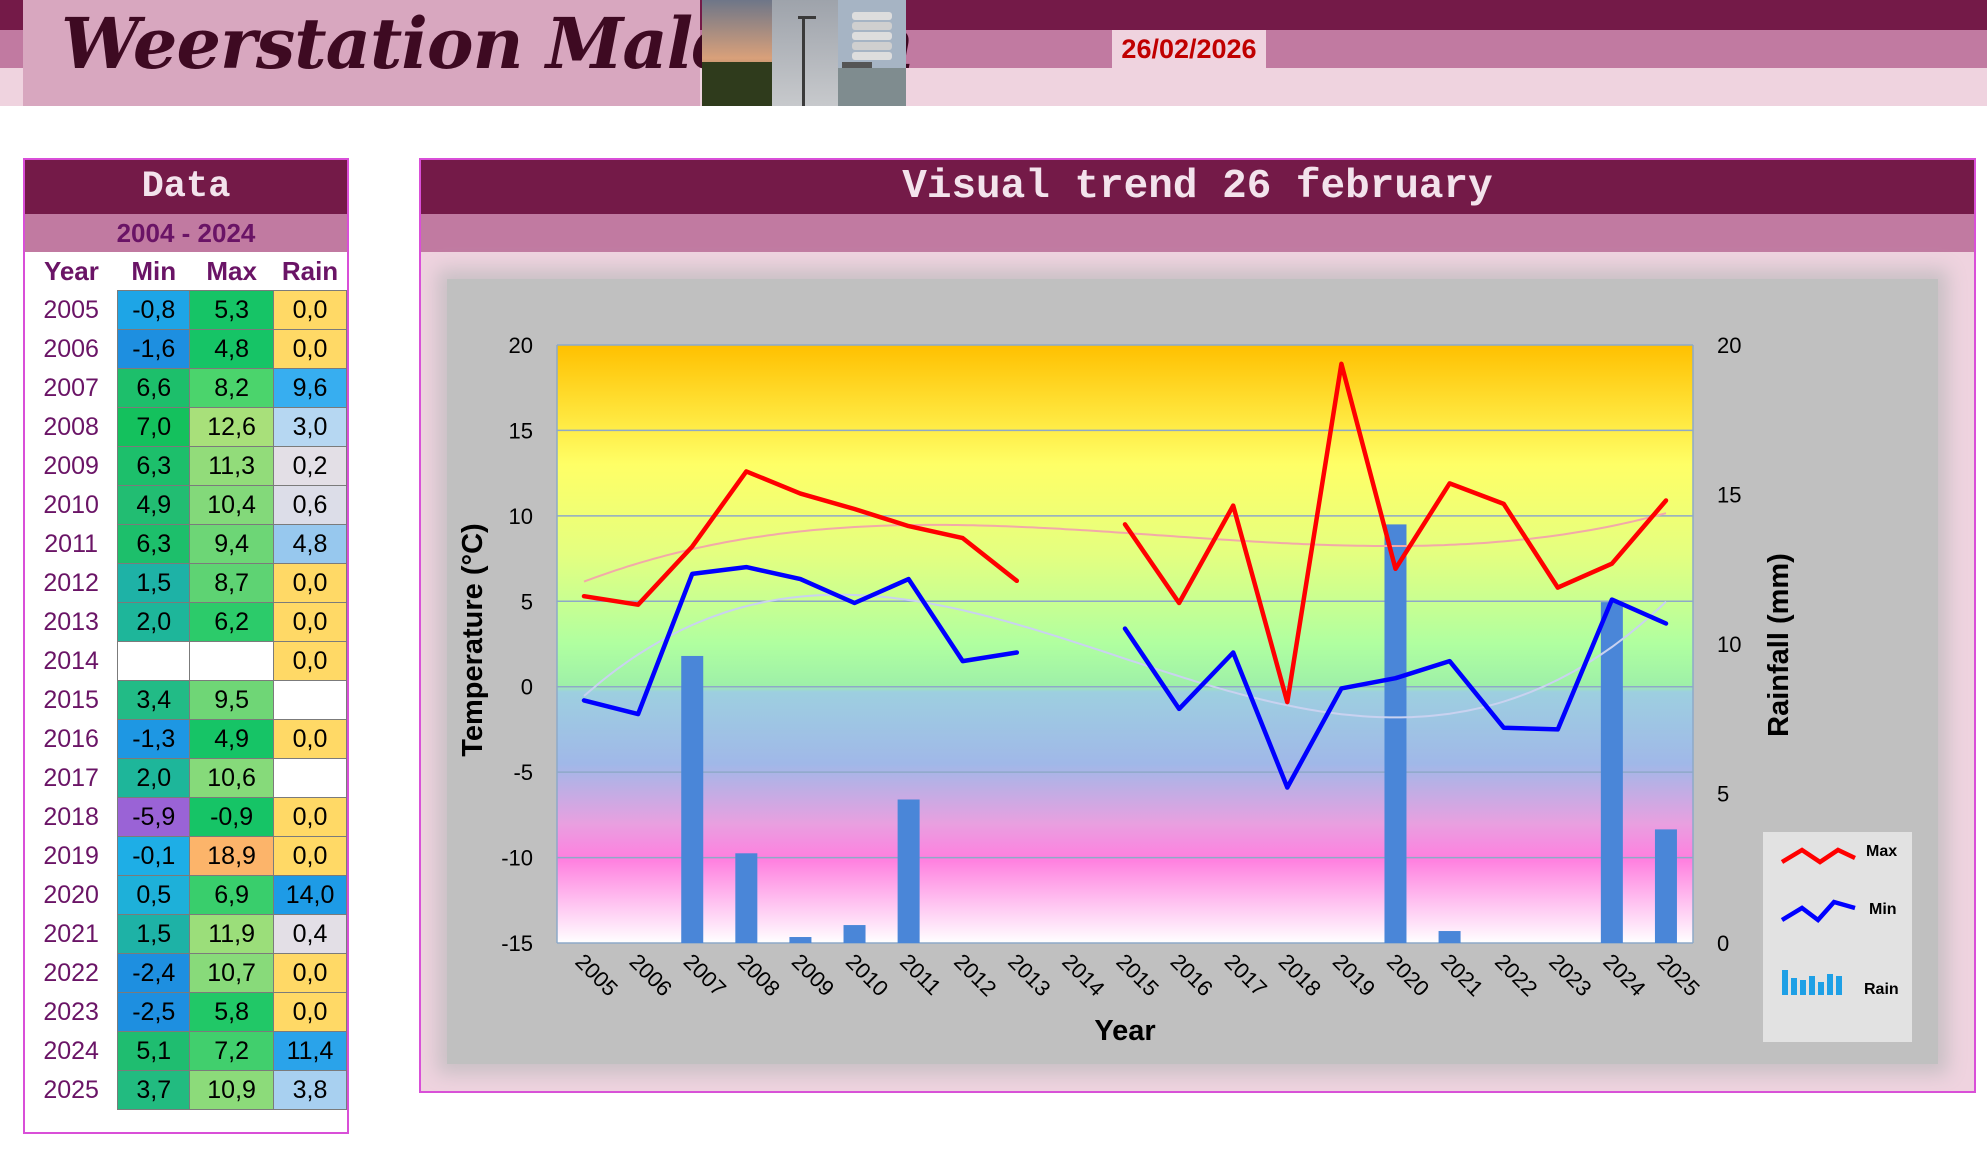  What do you see at coordinates (1083, 975) in the screenshot?
I see `x-tick-label: 2014` at bounding box center [1083, 975].